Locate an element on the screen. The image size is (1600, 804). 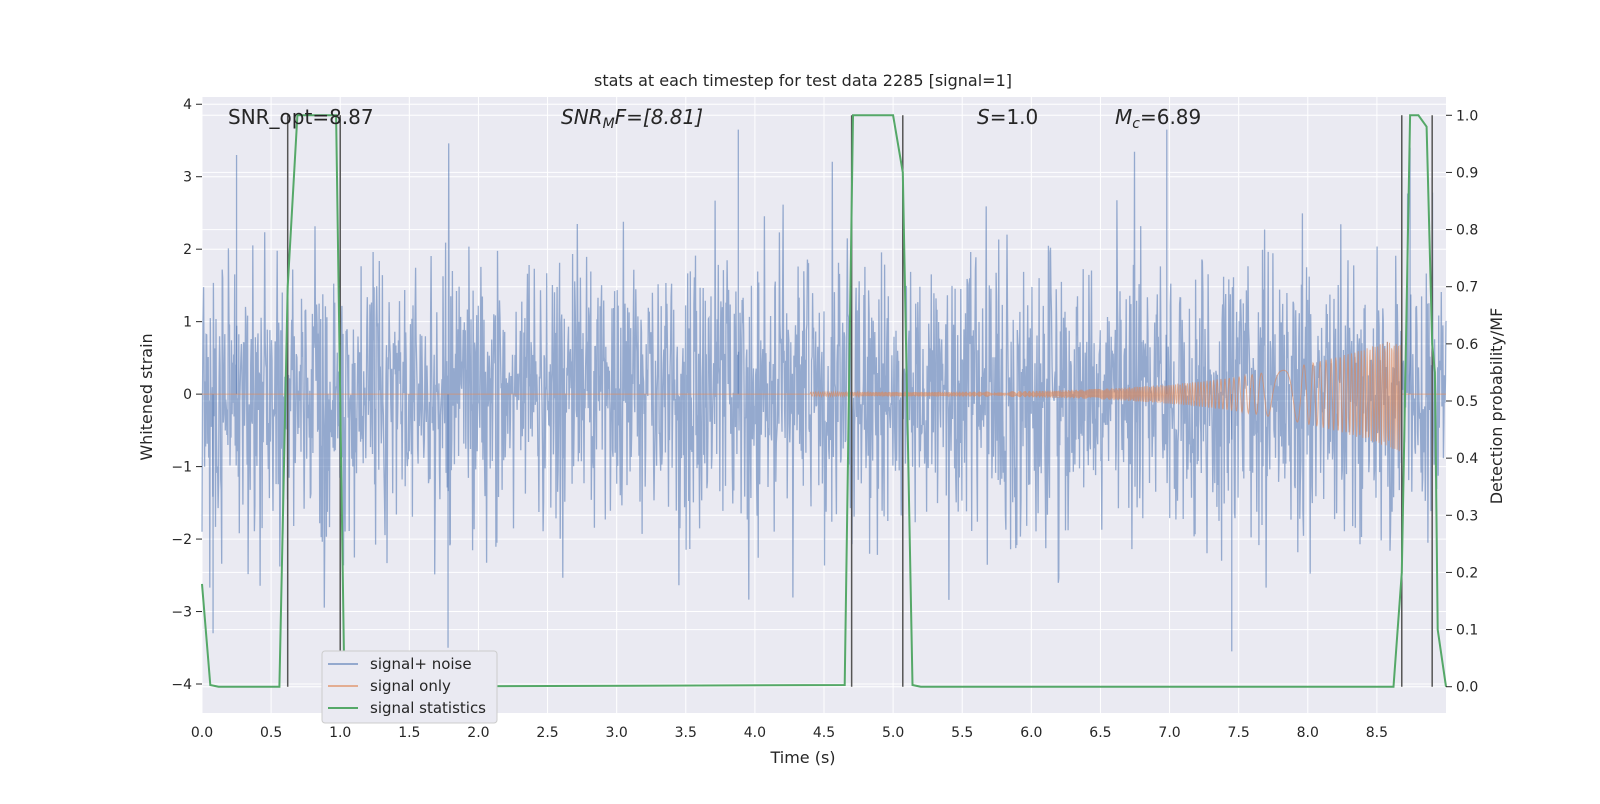
annotation-snr-mf: SNRMF=[8.81] is located at coordinates (632, 118).